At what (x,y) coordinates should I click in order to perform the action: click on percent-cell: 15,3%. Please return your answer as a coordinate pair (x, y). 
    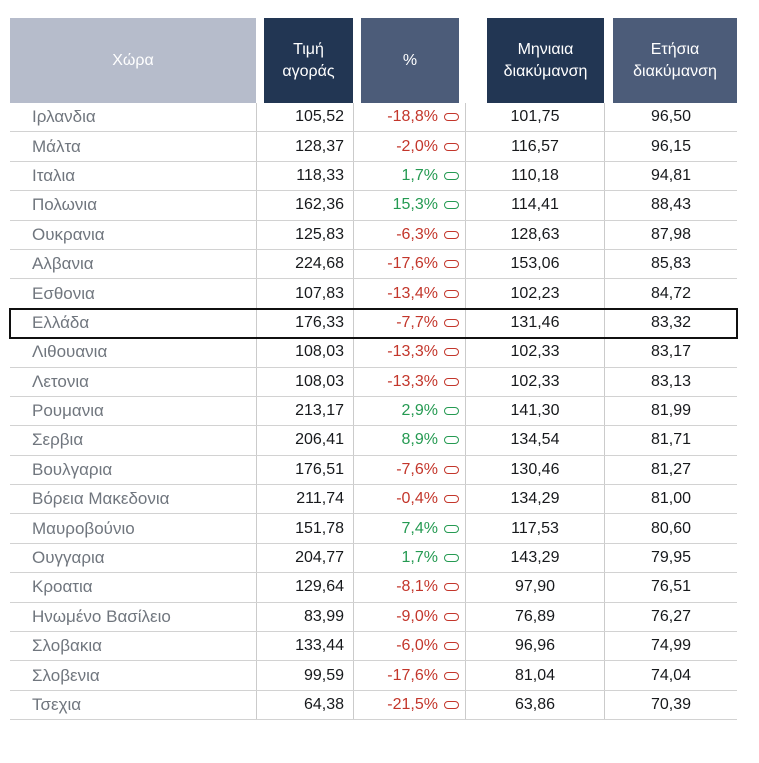
    Looking at the image, I should click on (409, 205).